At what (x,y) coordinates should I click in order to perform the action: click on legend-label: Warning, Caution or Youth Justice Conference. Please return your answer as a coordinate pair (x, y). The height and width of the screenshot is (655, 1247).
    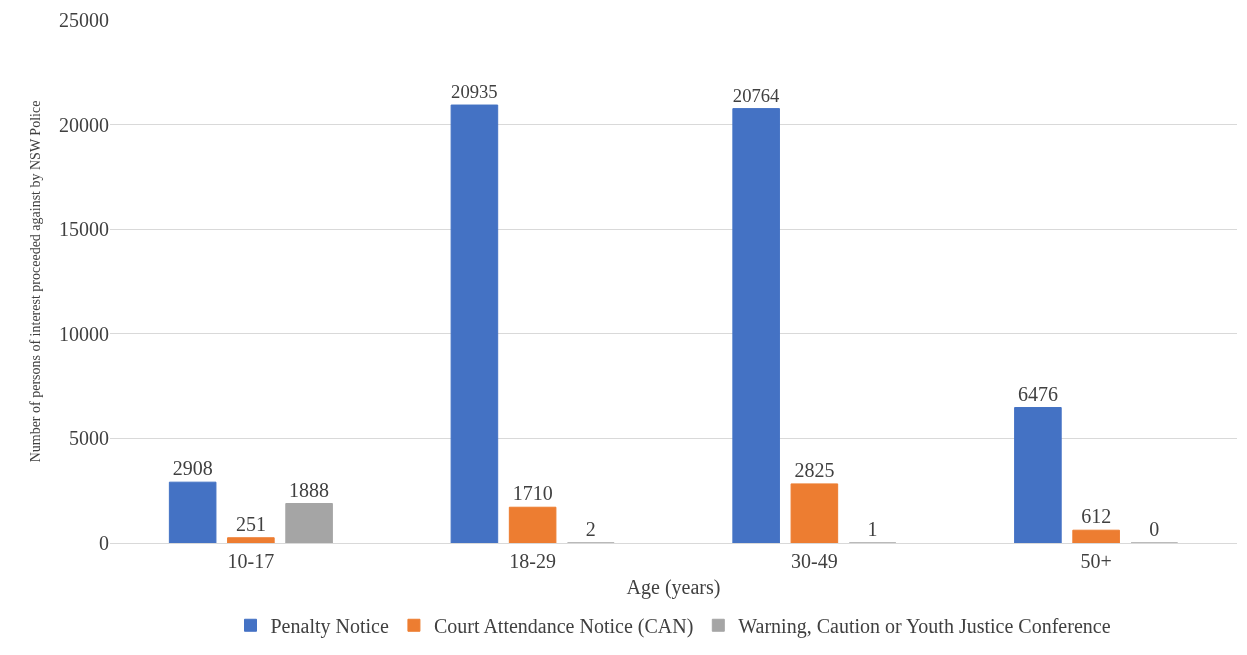
    Looking at the image, I should click on (924, 627).